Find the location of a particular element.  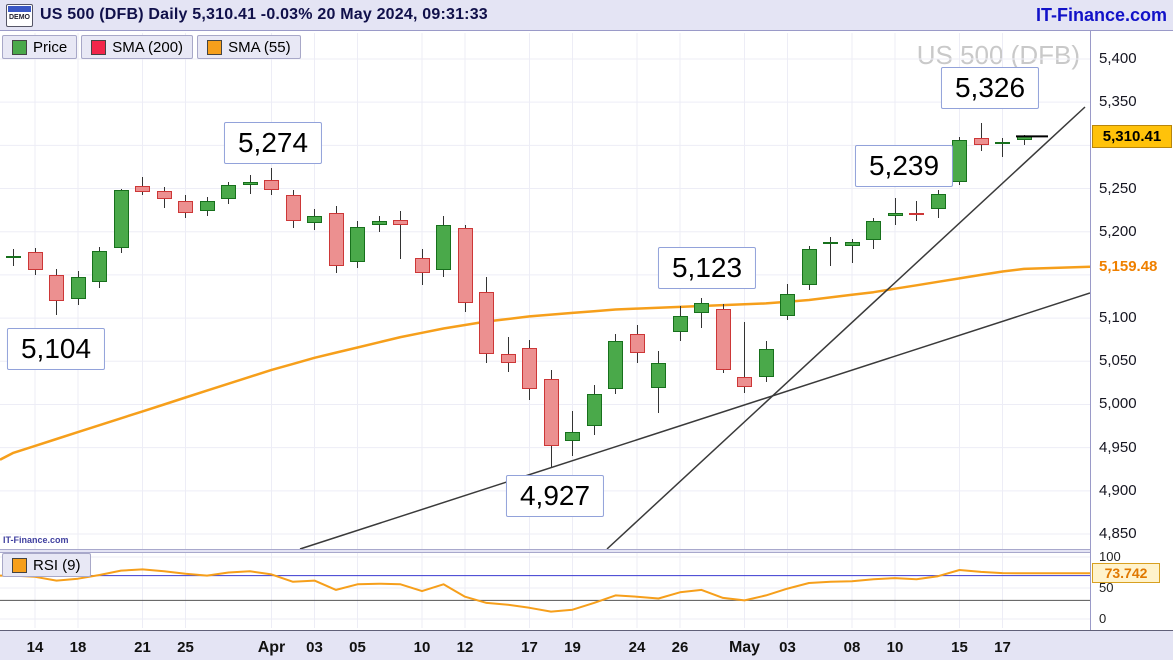

rsi-legend: RSI (9) is located at coordinates (46, 565).